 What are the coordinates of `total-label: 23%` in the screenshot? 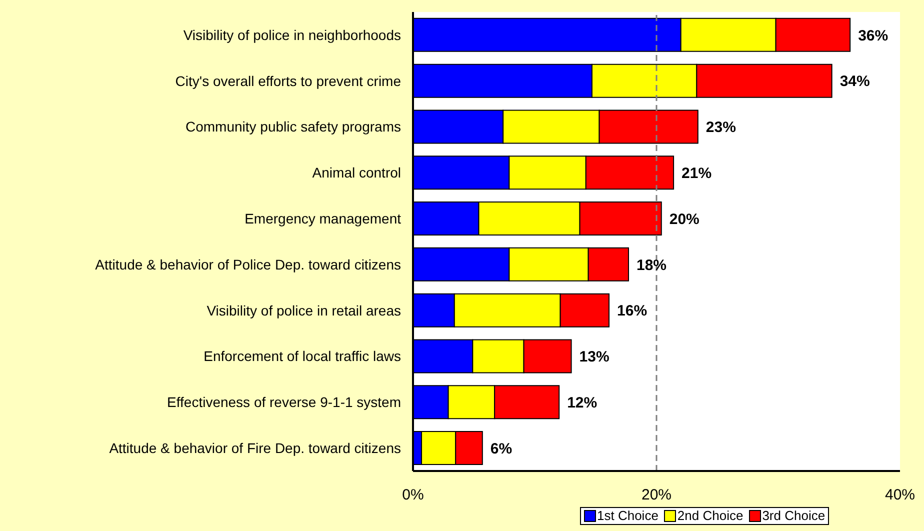 It's located at (721, 127).